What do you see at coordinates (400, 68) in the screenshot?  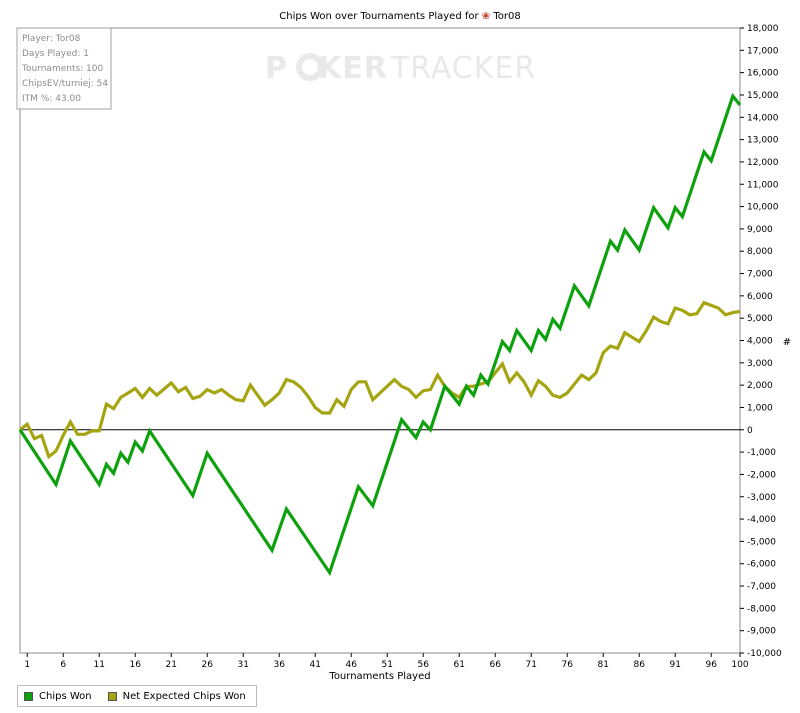 I see `watermark: P KER TRACKER` at bounding box center [400, 68].